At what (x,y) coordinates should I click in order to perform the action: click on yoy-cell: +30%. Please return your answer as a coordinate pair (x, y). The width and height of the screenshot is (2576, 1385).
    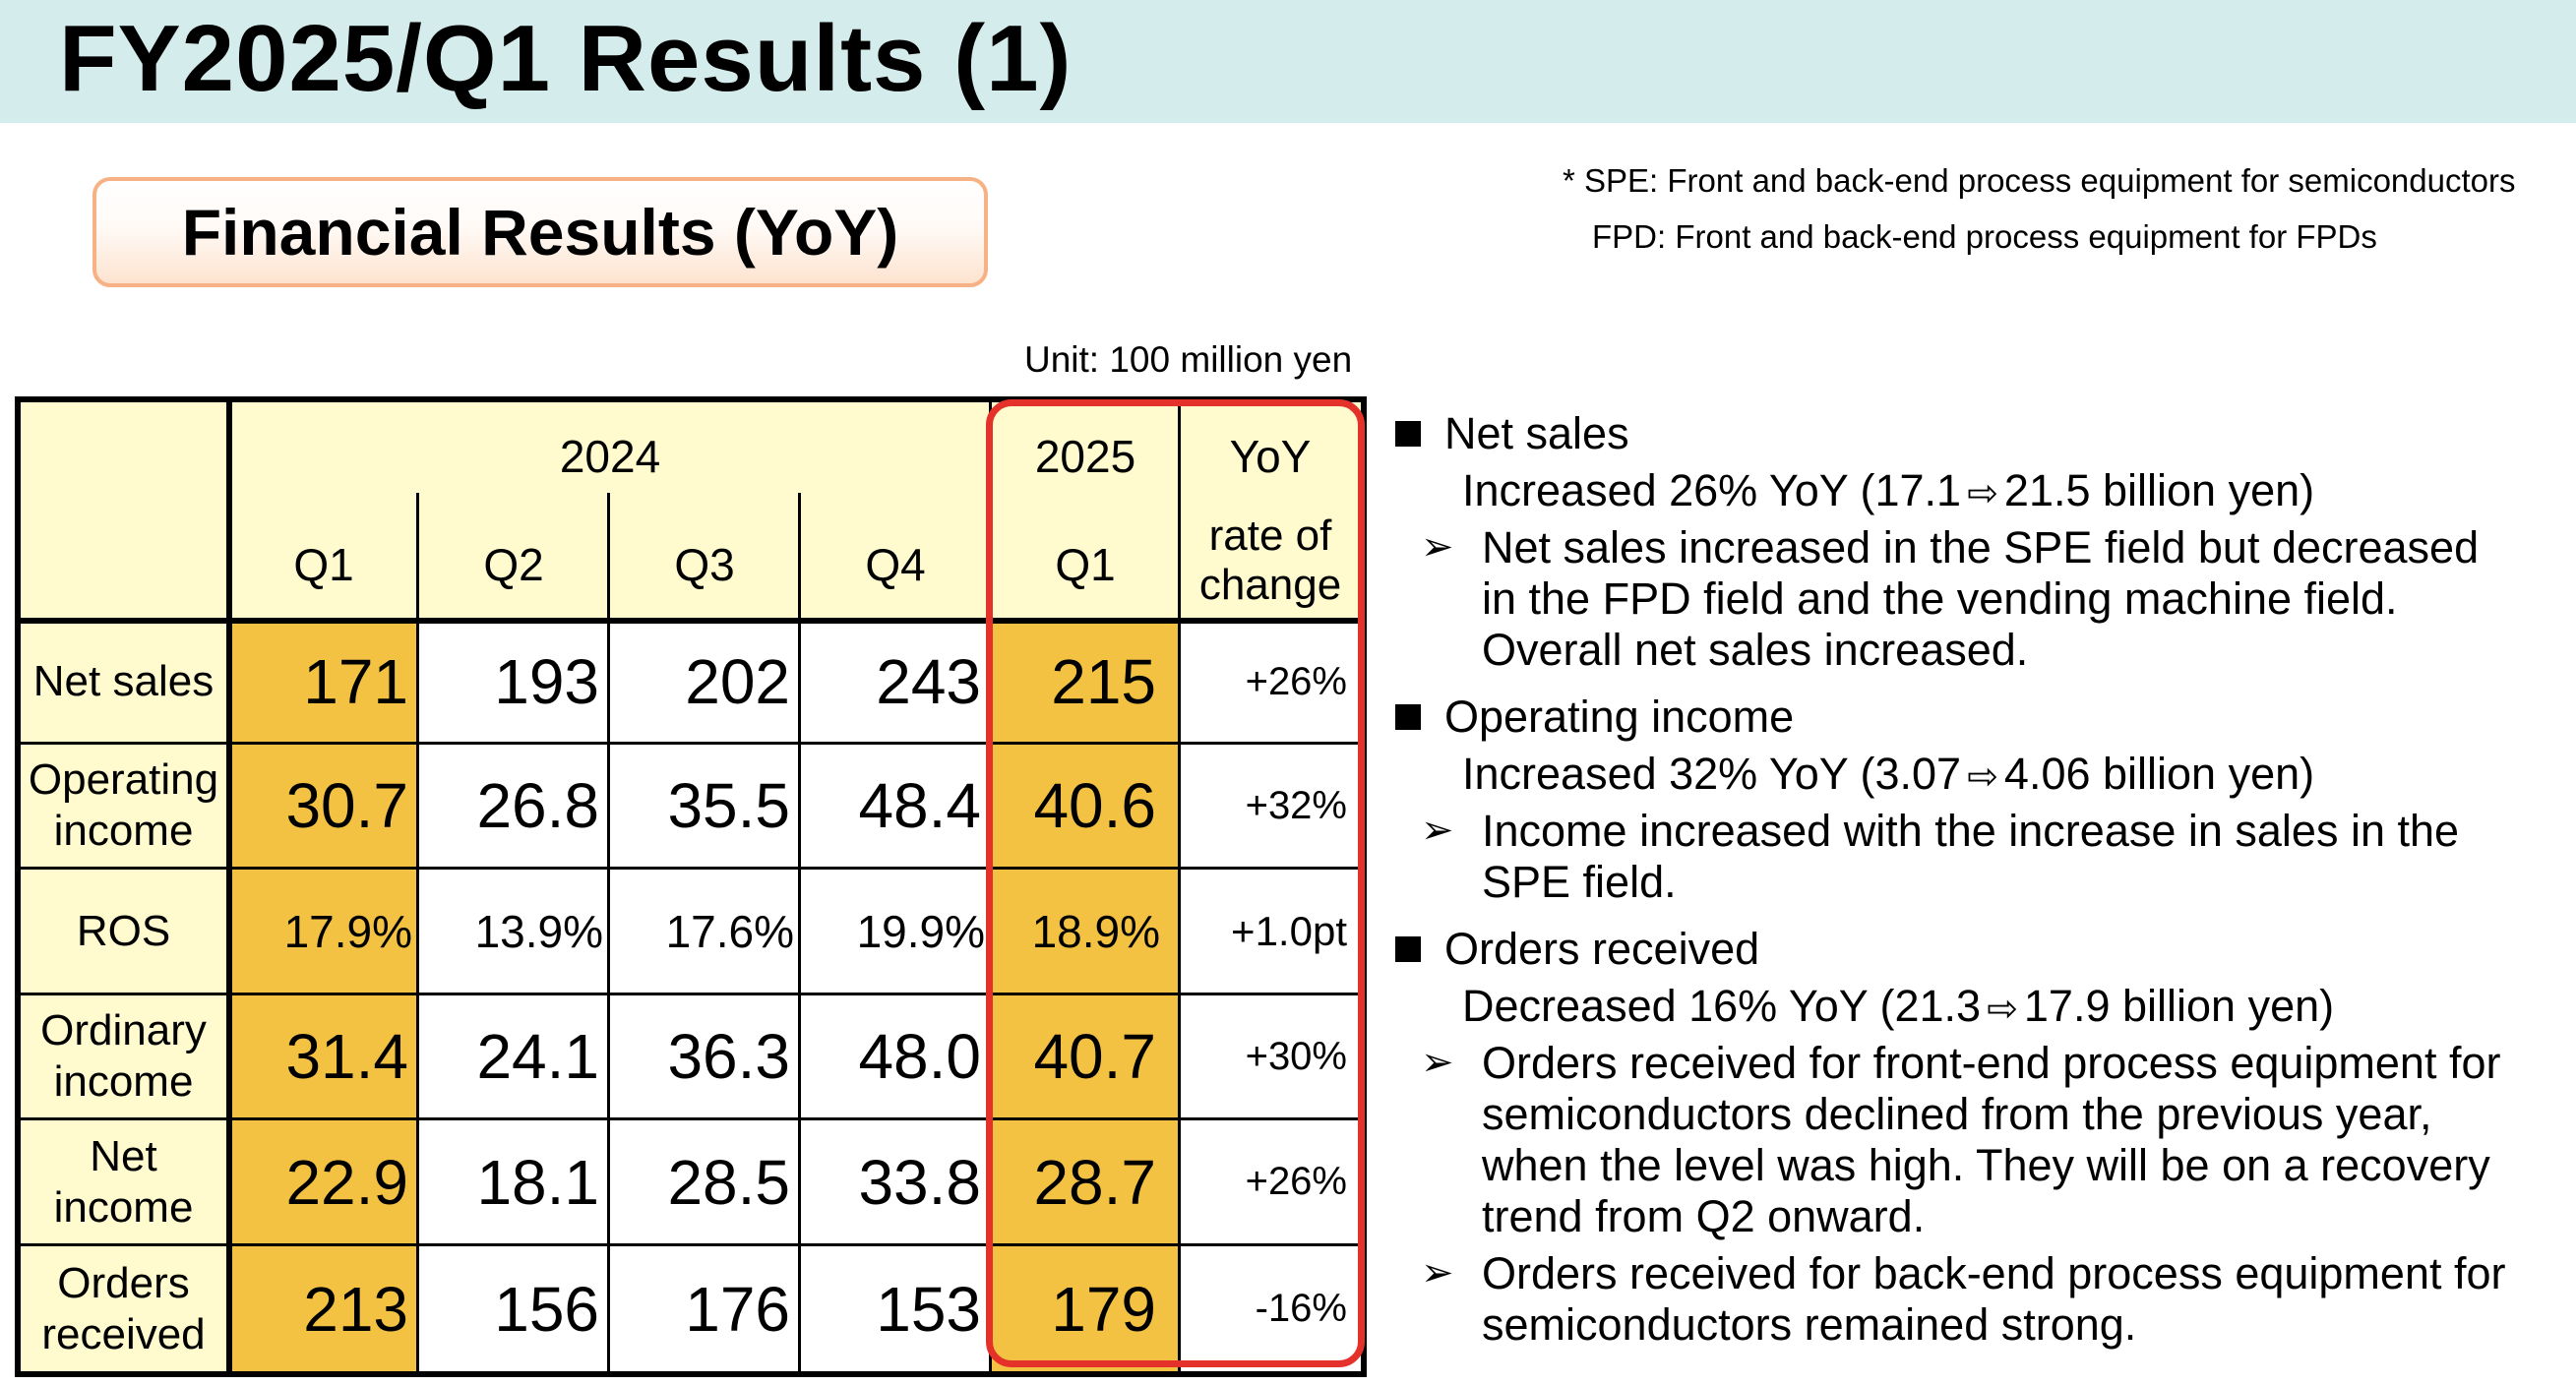
    Looking at the image, I should click on (1296, 1056).